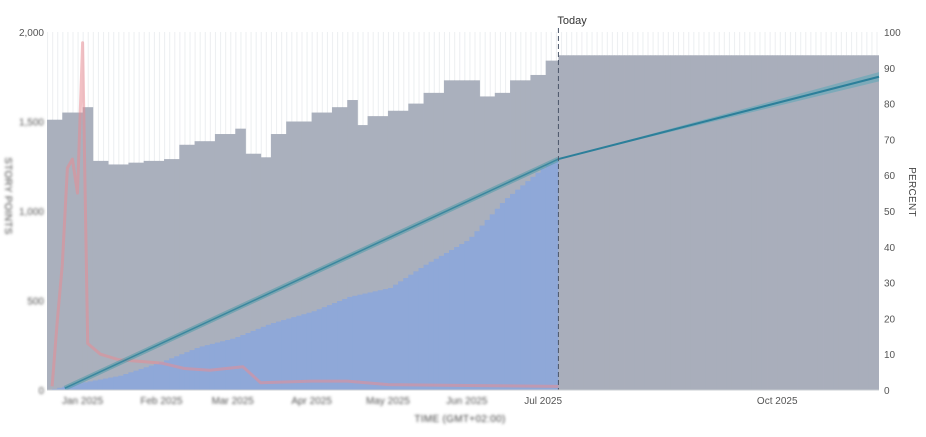 Image resolution: width=926 pixels, height=437 pixels. I want to click on right-y-tick-label: 90, so click(890, 69).